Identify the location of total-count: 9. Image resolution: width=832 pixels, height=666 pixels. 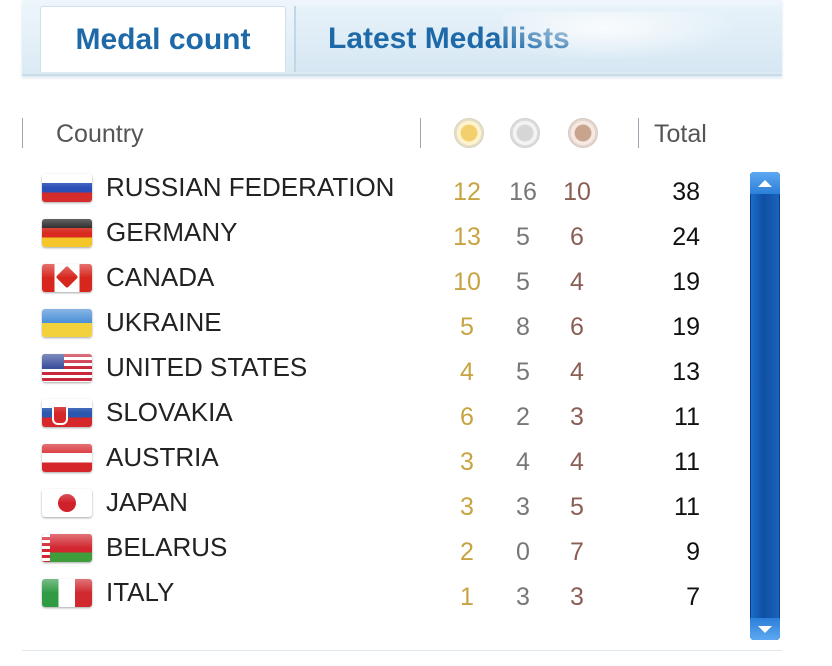
(693, 552).